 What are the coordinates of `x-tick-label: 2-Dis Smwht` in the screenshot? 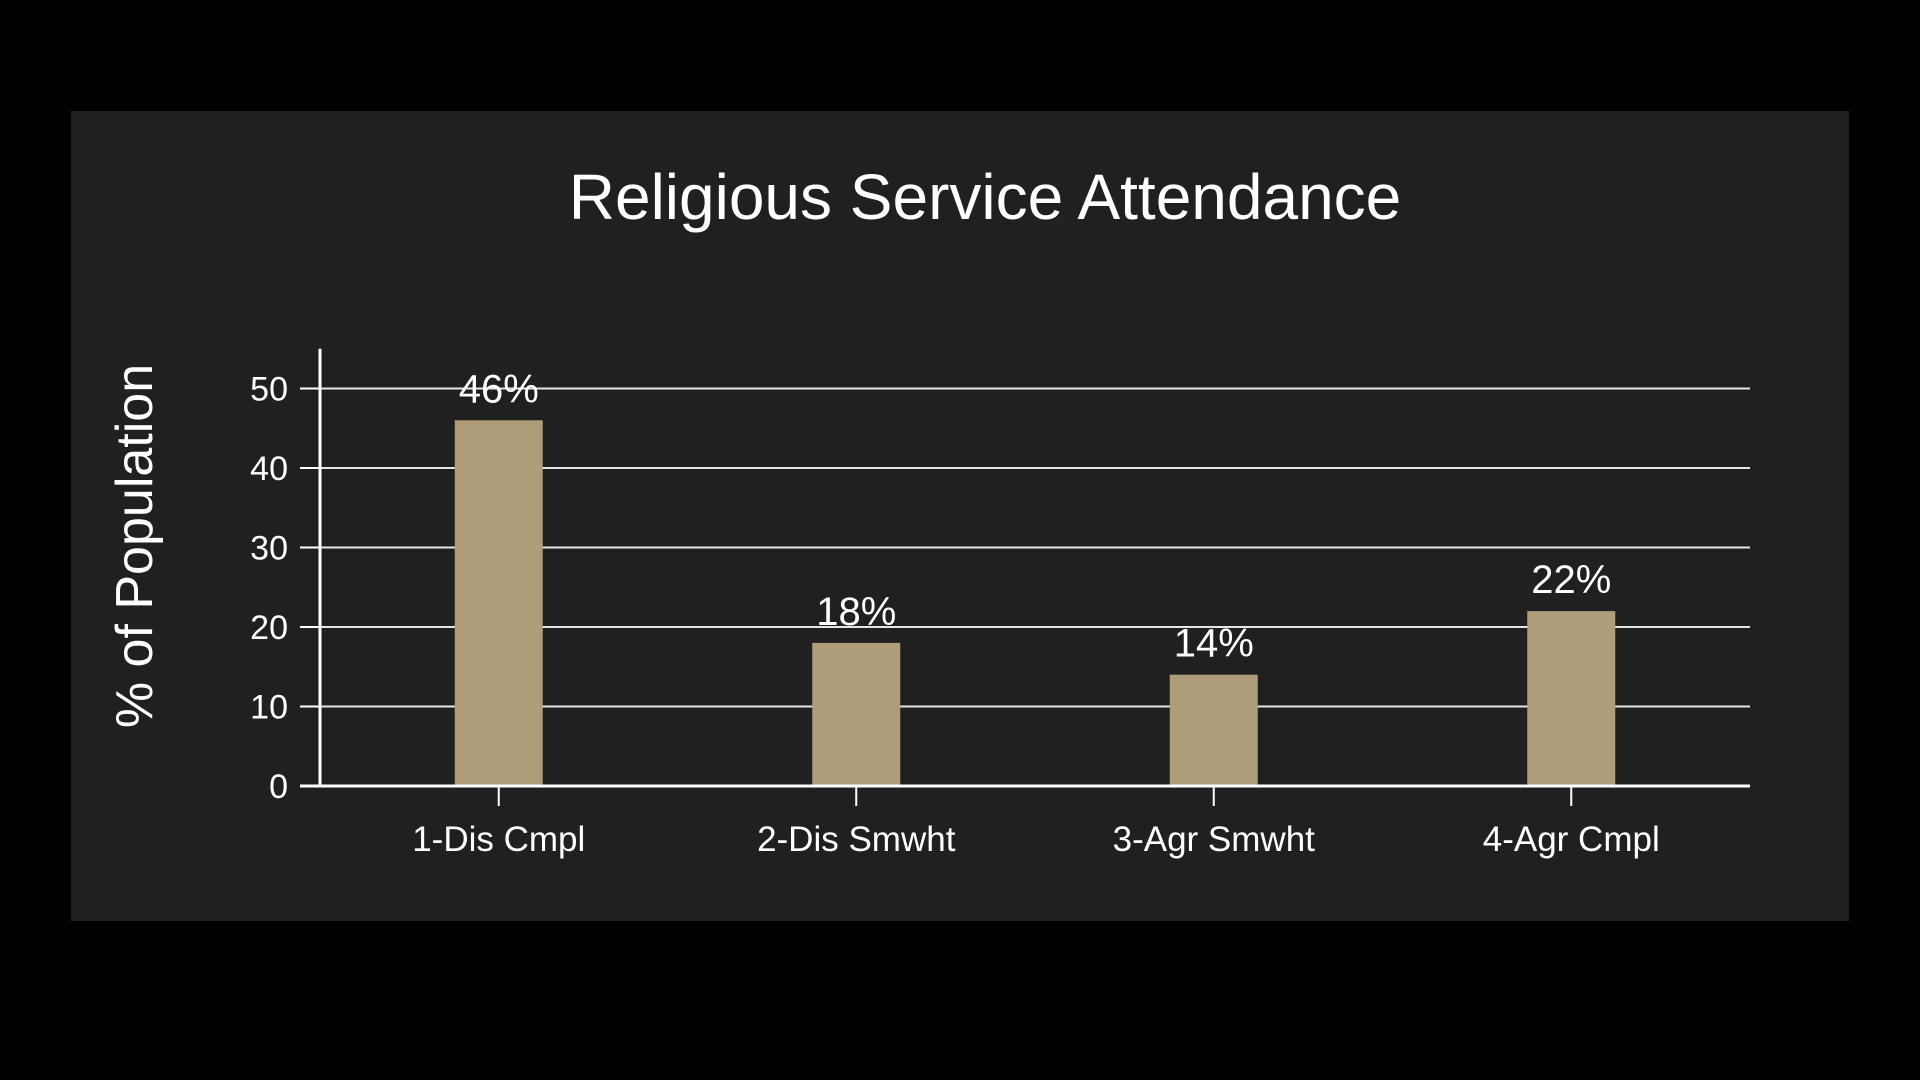 It's located at (856, 839).